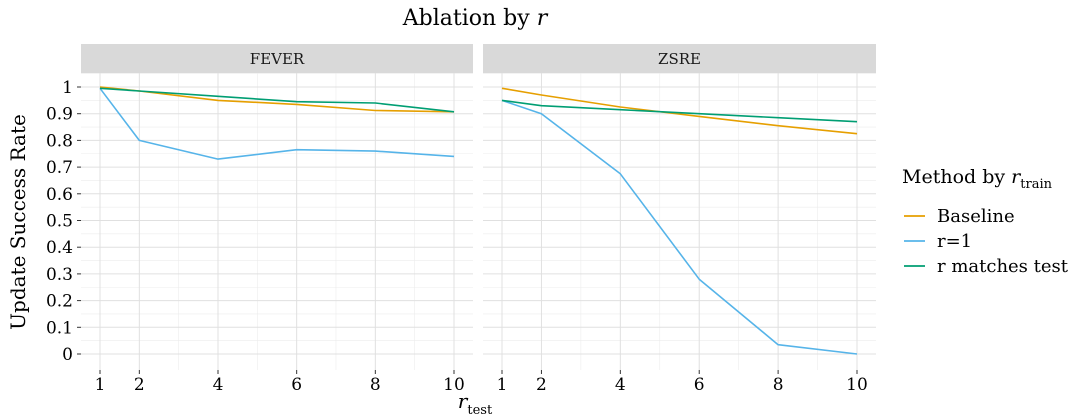 Image resolution: width=1074 pixels, height=417 pixels. Describe the element at coordinates (480, 410) in the screenshot. I see `x-axis-label-sub: test` at that location.